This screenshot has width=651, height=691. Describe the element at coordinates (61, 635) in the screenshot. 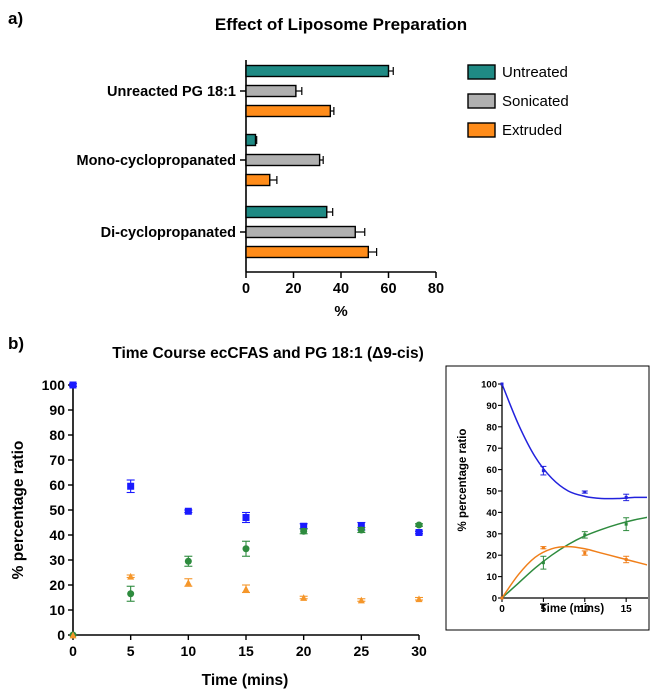

I see `chart-b-y-tick-label: 0` at that location.